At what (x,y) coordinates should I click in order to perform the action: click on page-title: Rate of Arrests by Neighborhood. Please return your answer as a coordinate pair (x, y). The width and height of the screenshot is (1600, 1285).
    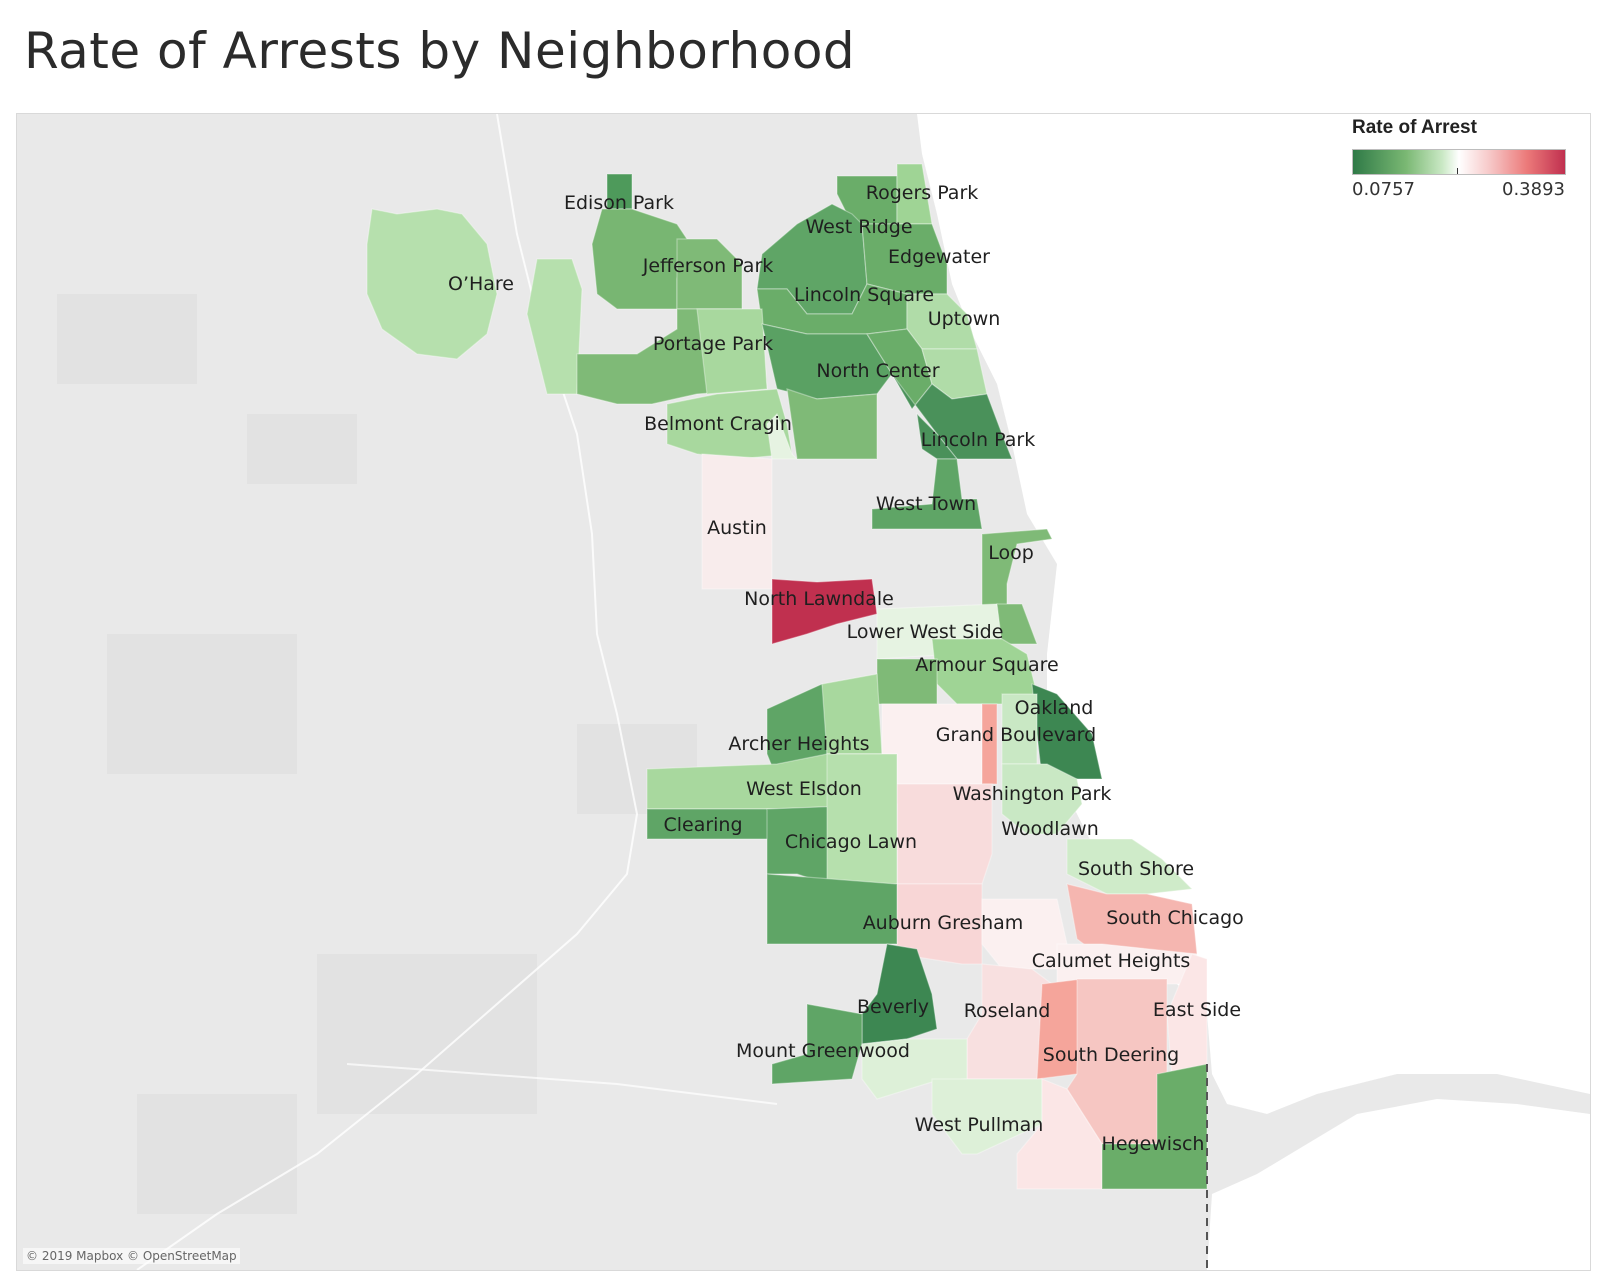
    Looking at the image, I should click on (440, 51).